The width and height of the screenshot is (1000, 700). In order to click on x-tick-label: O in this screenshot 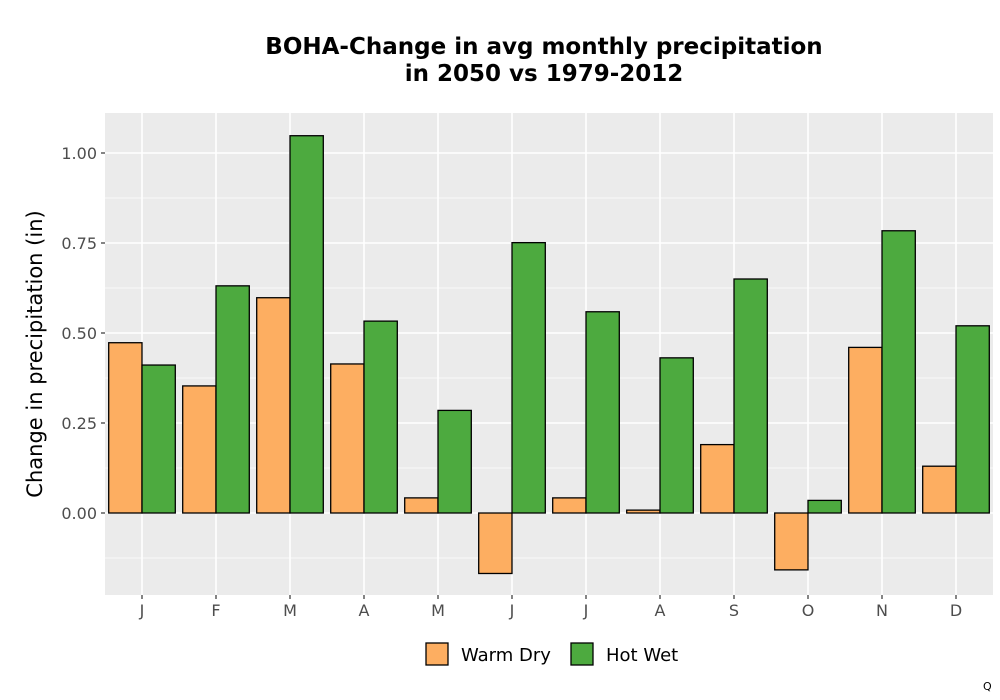, I will do `click(808, 610)`.